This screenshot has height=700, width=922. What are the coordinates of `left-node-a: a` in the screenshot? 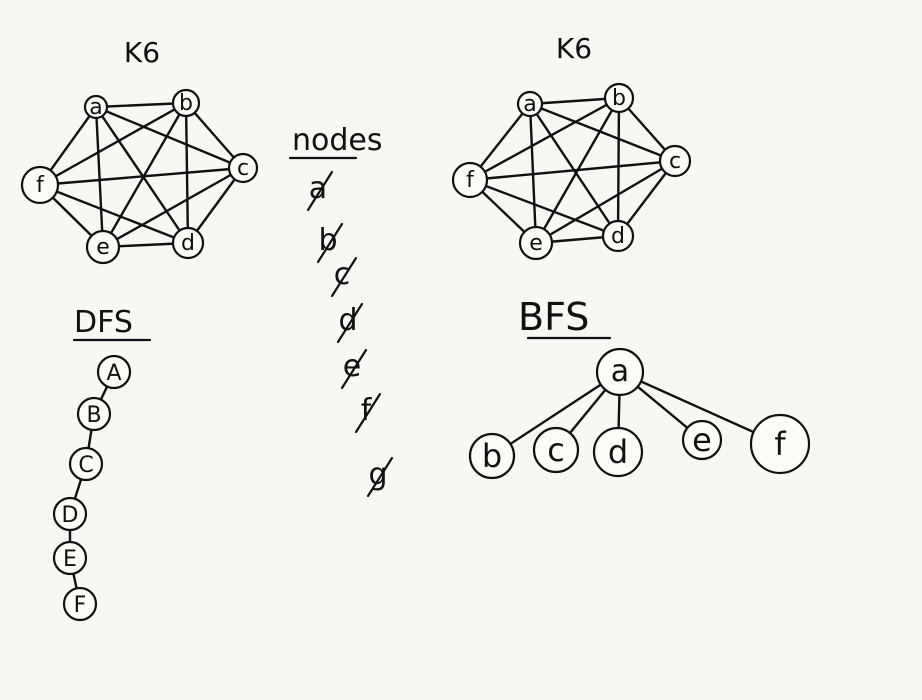 It's located at (96, 107).